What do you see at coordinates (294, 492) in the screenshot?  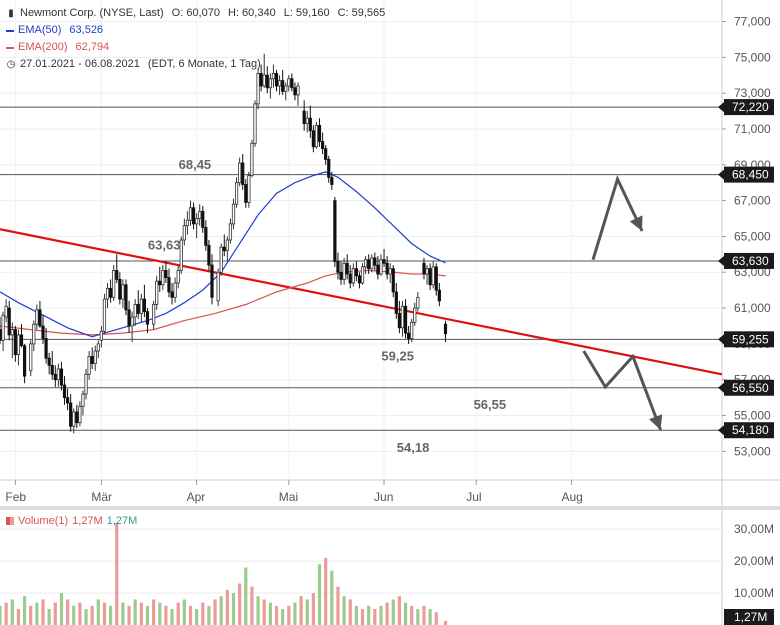 I see `time-axis: Feb Mär Apr Mai Jun Jul Aug` at bounding box center [294, 492].